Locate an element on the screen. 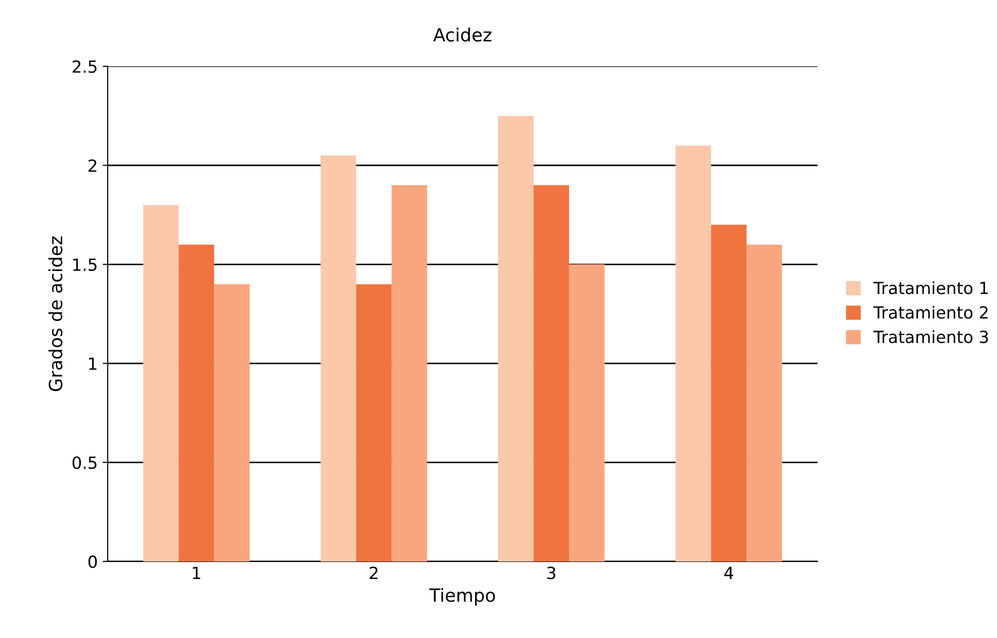 Image resolution: width=997 pixels, height=638 pixels. legend-label: Tratamiento 2 is located at coordinates (930, 312).